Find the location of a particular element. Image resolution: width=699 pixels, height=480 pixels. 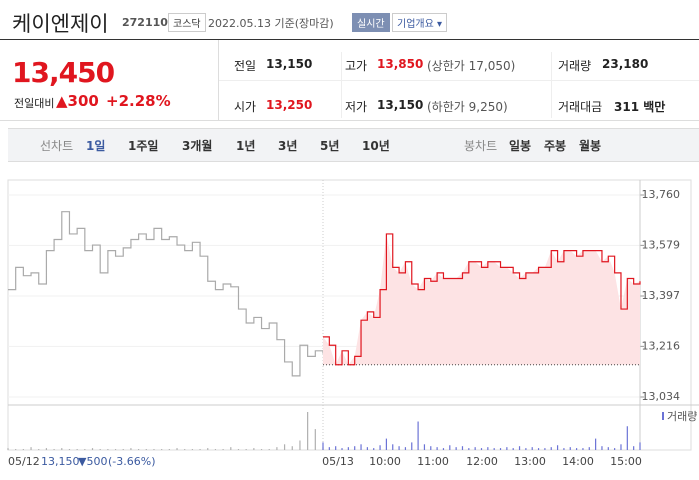

tab: 1년 is located at coordinates (246, 146).